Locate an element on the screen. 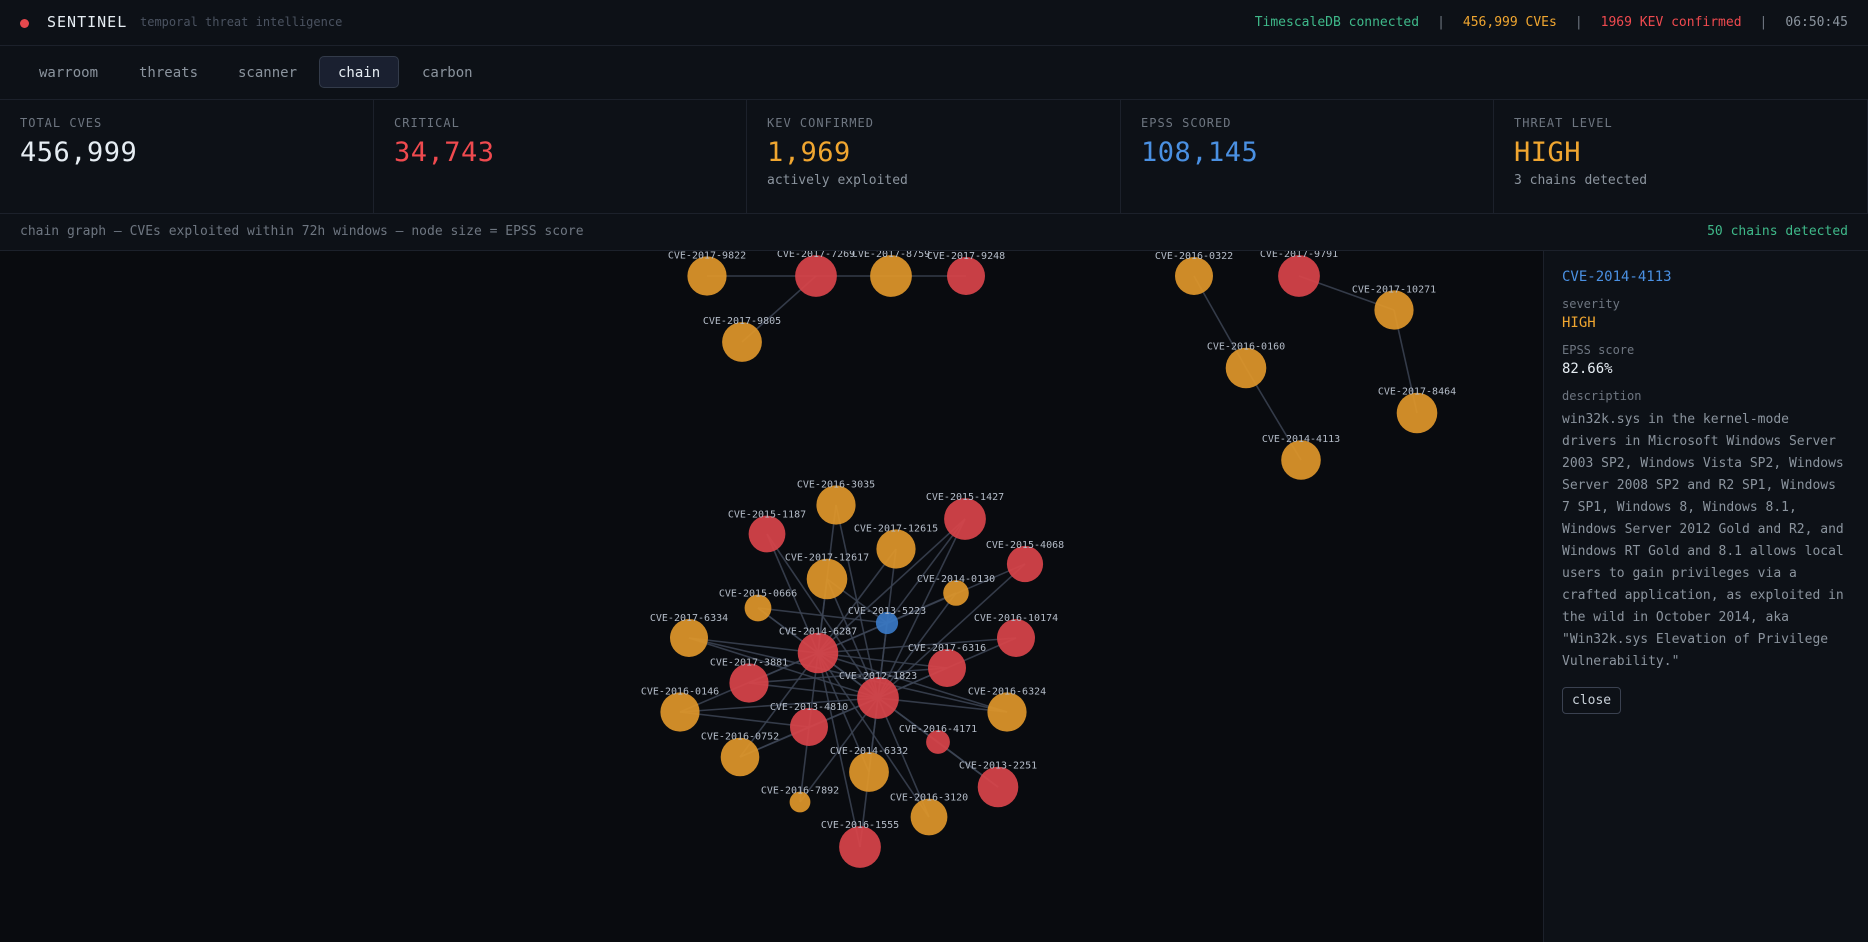 This screenshot has width=1868, height=942. graph-node: CVE-2015-0666 is located at coordinates (758, 605).